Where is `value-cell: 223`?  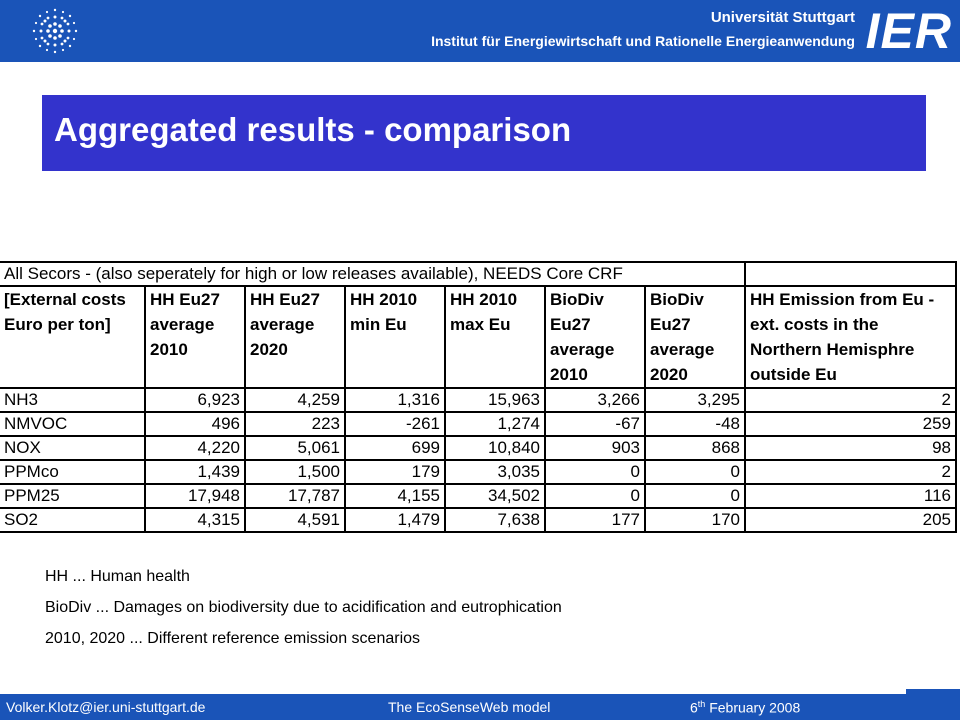
value-cell: 223 is located at coordinates (295, 424).